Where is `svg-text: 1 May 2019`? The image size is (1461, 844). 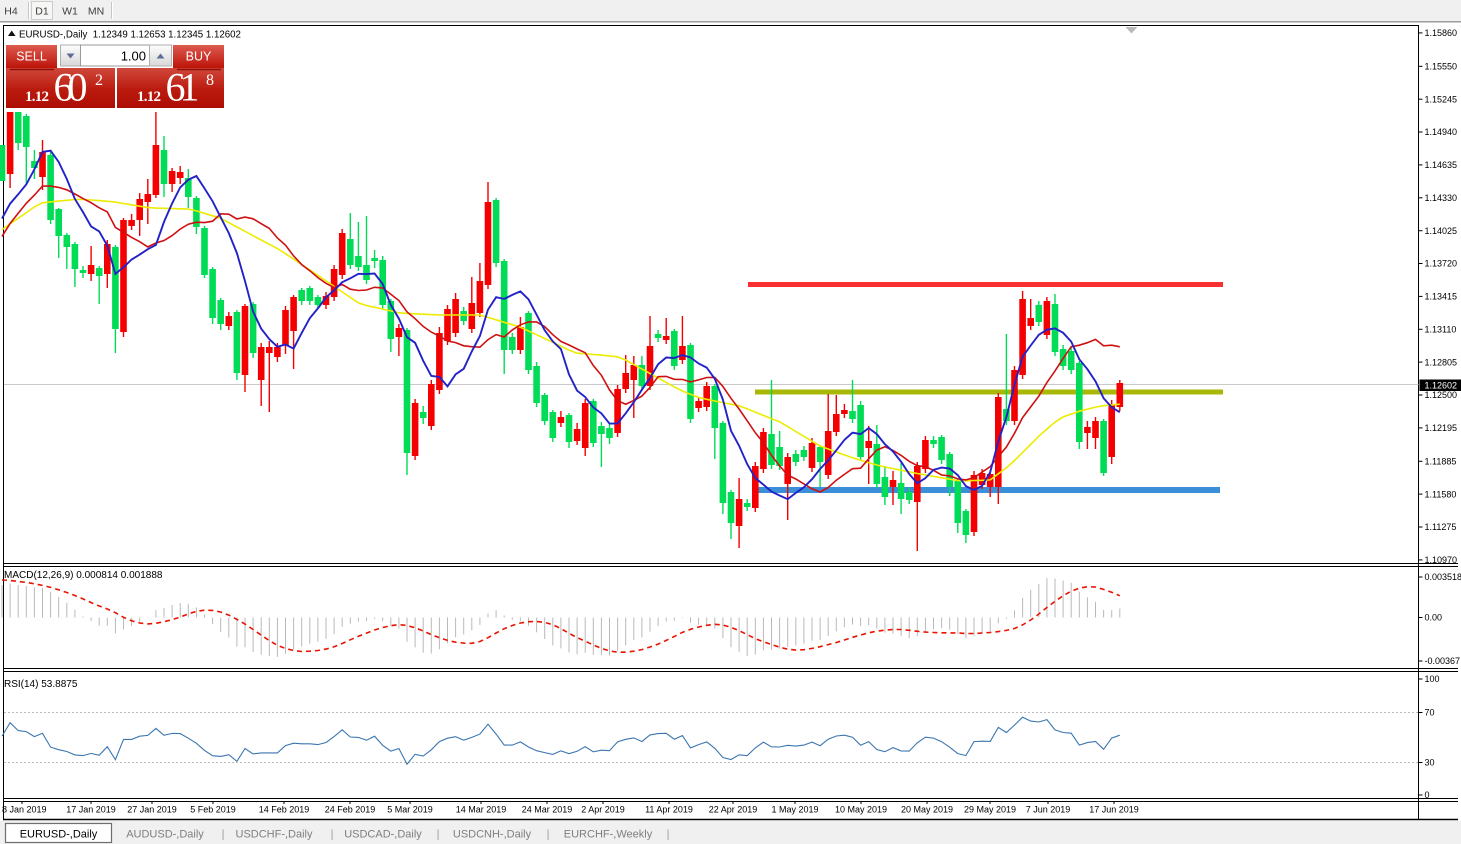 svg-text: 1 May 2019 is located at coordinates (794, 810).